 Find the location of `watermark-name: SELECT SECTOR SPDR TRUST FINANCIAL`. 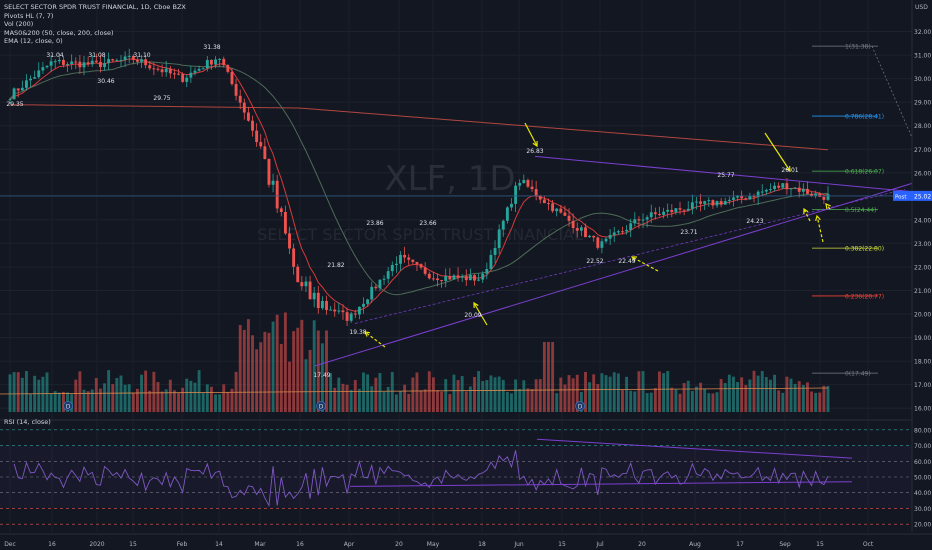

watermark-name: SELECT SECTOR SPDR TRUST FINANCIAL is located at coordinates (420, 234).